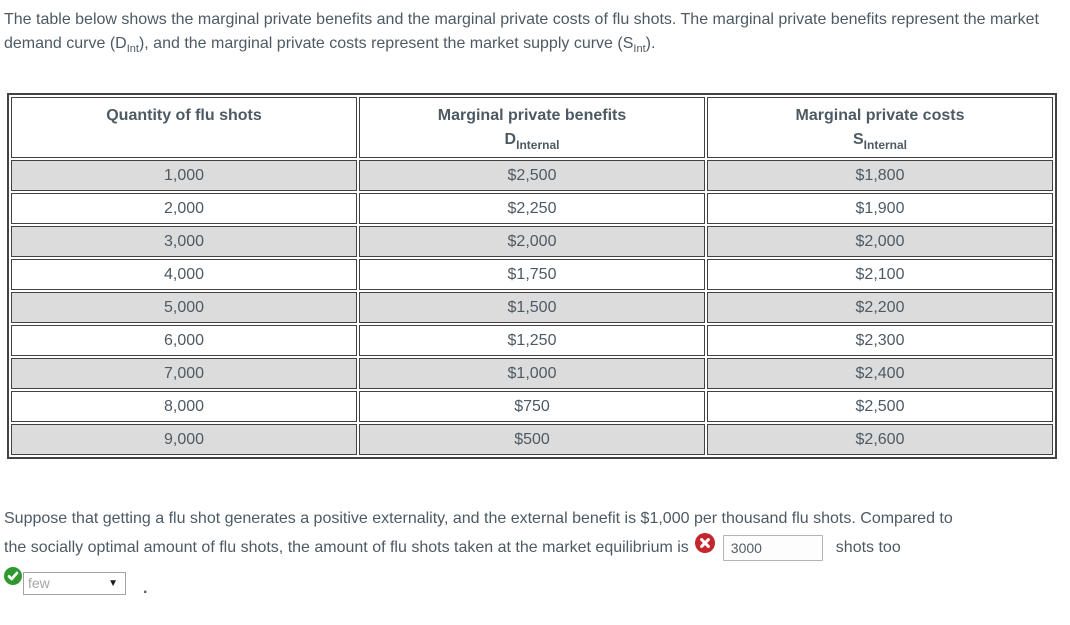  Describe the element at coordinates (704, 547) in the screenshot. I see `incorrect-x-icon` at that location.